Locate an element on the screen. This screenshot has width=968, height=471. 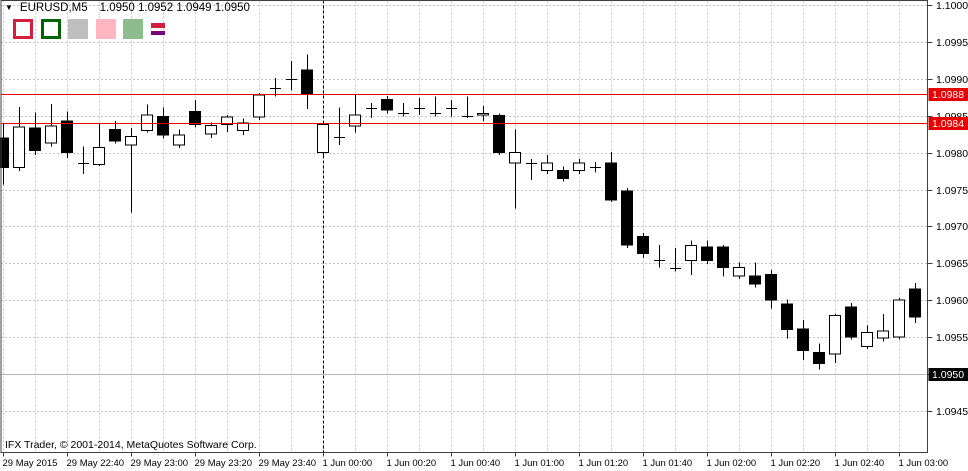
svg-text: 29 May 23:20 is located at coordinates (224, 463).